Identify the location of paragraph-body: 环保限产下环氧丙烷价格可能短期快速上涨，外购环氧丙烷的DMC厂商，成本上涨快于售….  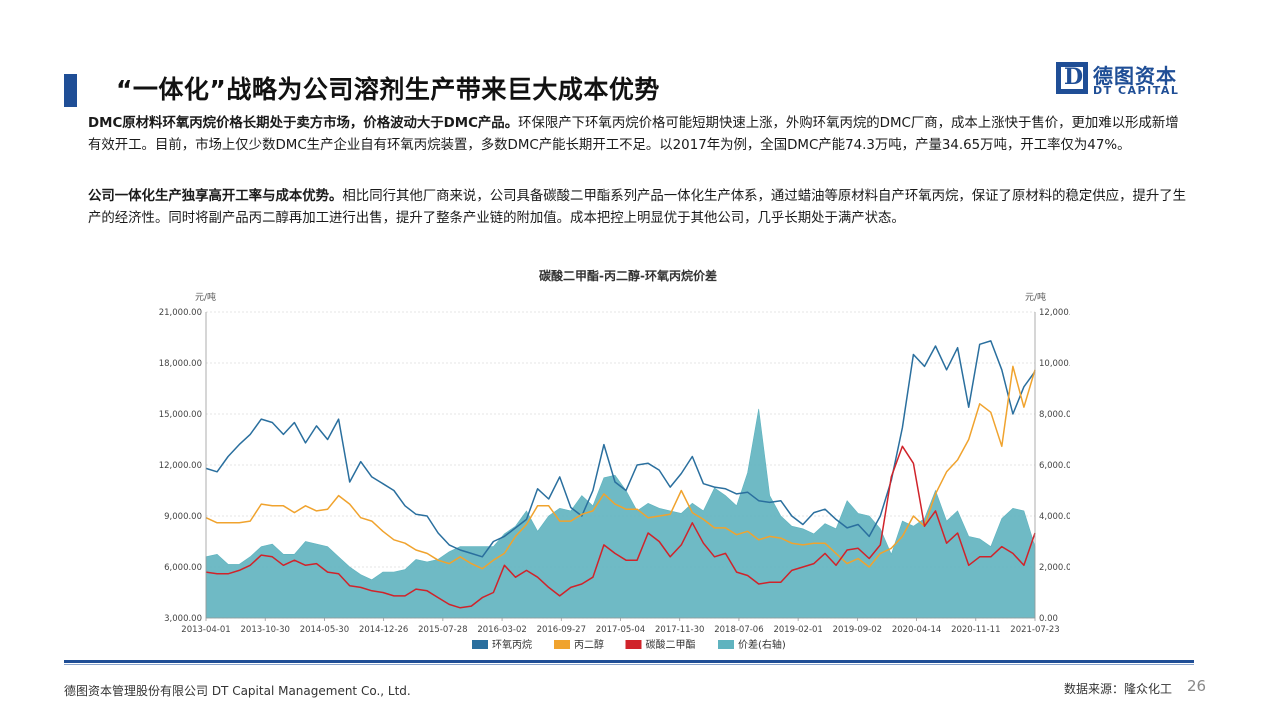
(633, 134).